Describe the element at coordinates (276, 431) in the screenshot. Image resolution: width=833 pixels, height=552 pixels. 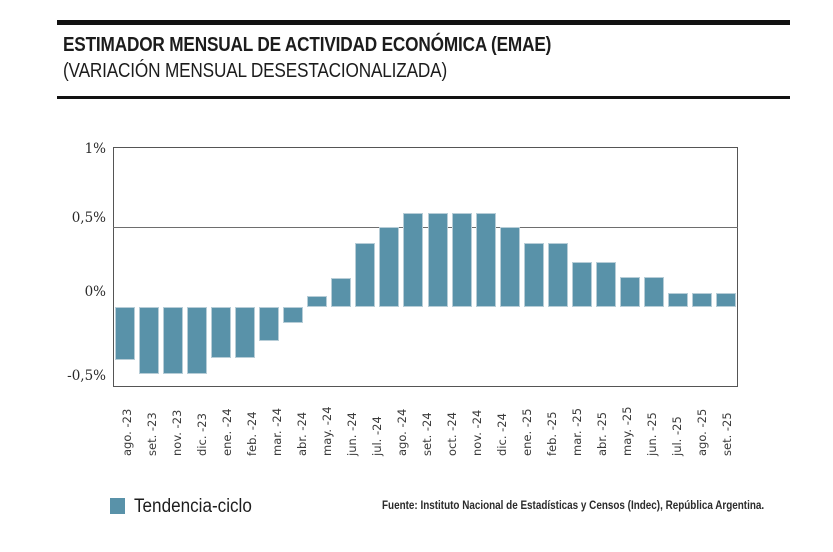
I see `x-tick-label: mar. -24` at that location.